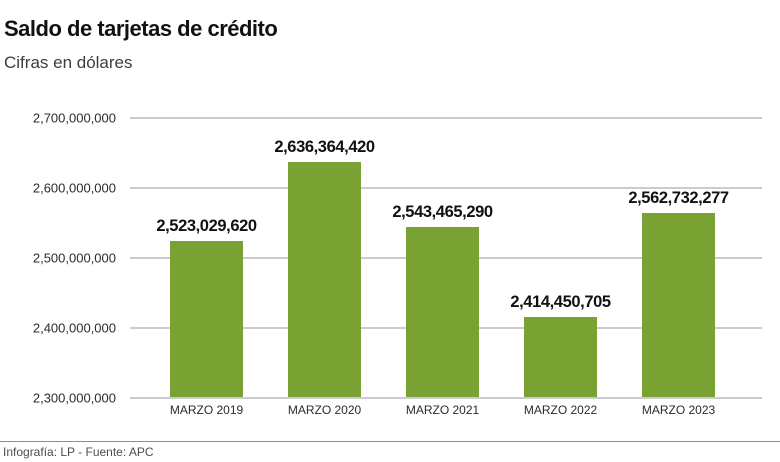 Image resolution: width=780 pixels, height=462 pixels. Describe the element at coordinates (324, 146) in the screenshot. I see `bar-value-label: 2,636,364,420` at that location.